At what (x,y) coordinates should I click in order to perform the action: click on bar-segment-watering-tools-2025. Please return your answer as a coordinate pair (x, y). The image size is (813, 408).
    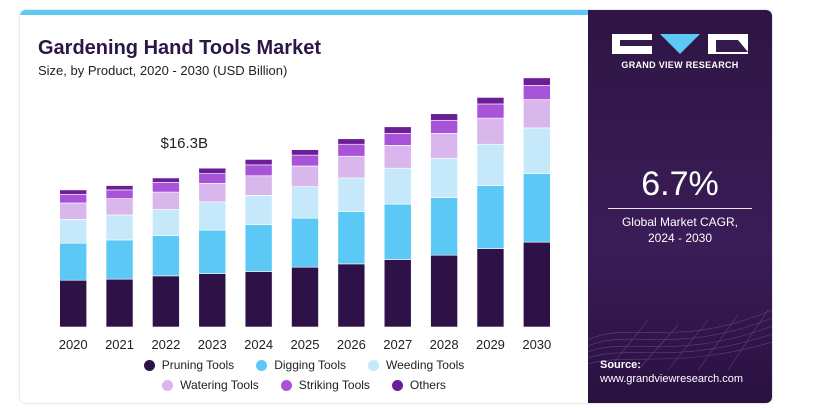
    Looking at the image, I should click on (305, 176).